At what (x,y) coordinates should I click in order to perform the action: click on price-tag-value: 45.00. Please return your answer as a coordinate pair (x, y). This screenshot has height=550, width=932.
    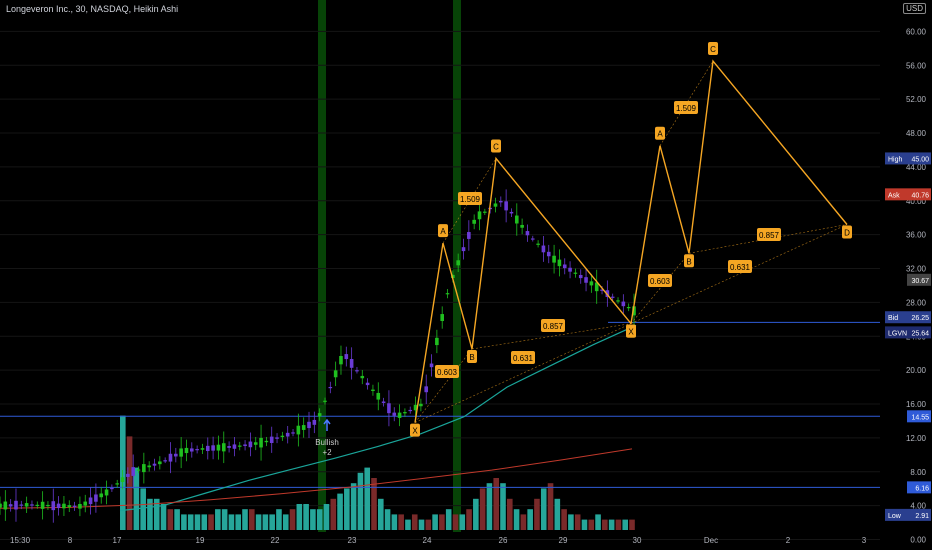
    Looking at the image, I should click on (920, 159).